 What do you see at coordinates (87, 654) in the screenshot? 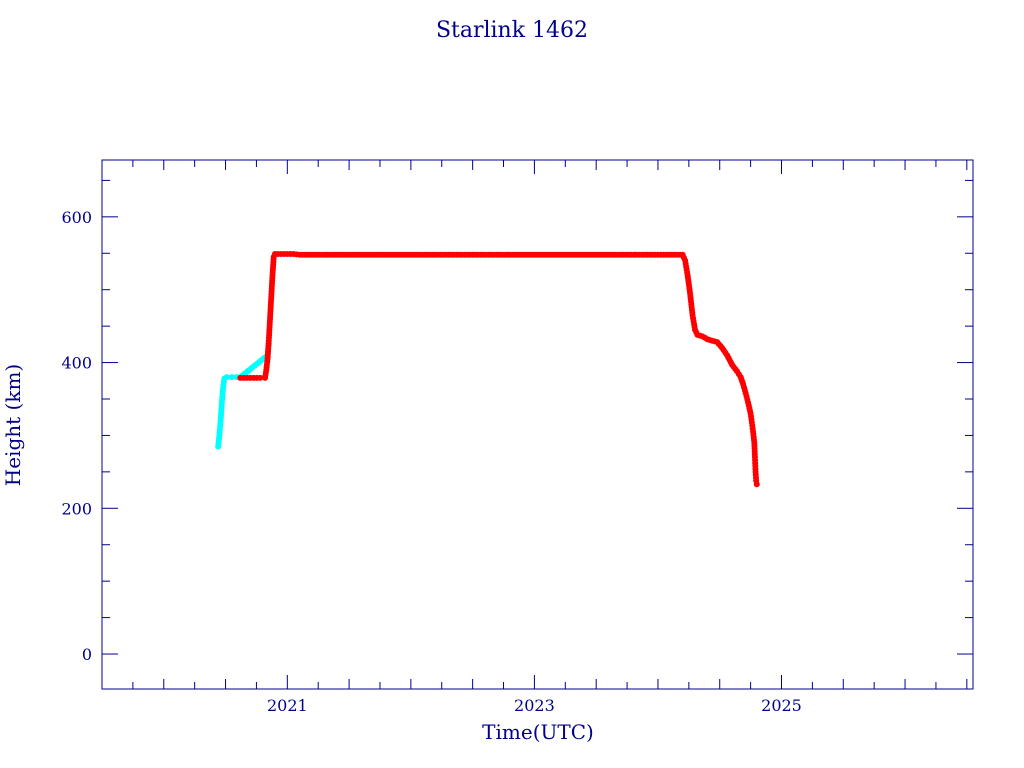
I see `y-tick-label: 0` at bounding box center [87, 654].